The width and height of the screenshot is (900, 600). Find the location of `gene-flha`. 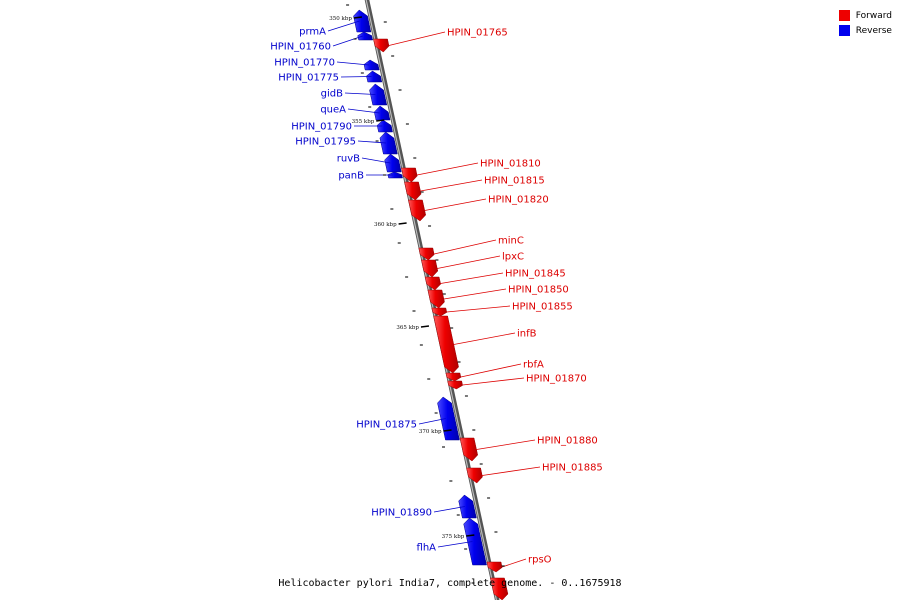

gene-flha is located at coordinates (475, 541).